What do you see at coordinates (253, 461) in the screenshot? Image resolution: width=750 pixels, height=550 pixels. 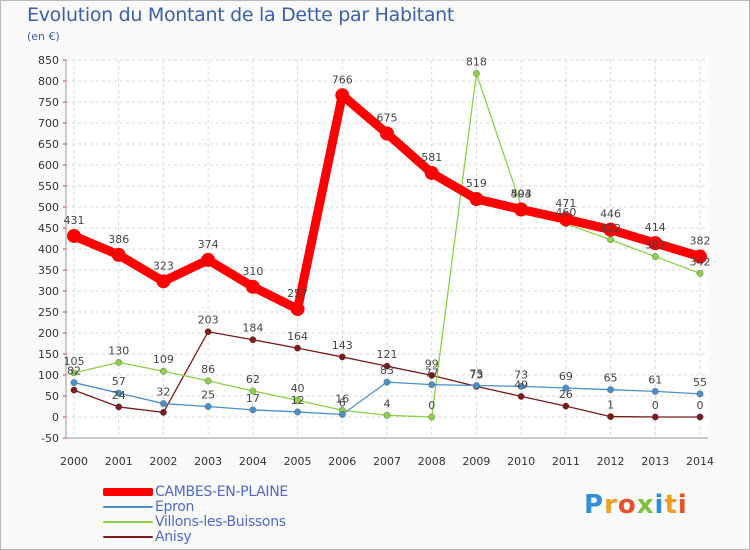 I see `x-tick-label: 2004` at bounding box center [253, 461].